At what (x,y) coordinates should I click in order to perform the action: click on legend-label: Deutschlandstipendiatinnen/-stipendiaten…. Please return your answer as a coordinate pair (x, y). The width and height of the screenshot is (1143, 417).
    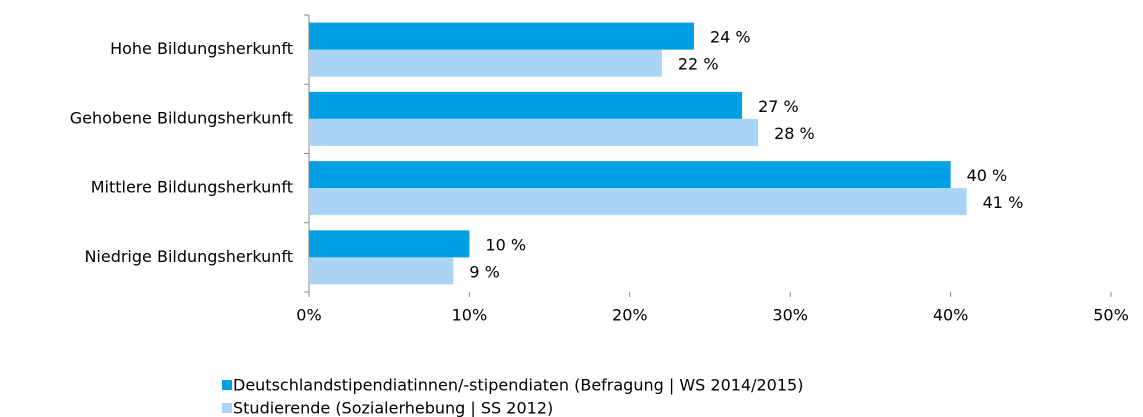
    Looking at the image, I should click on (518, 385).